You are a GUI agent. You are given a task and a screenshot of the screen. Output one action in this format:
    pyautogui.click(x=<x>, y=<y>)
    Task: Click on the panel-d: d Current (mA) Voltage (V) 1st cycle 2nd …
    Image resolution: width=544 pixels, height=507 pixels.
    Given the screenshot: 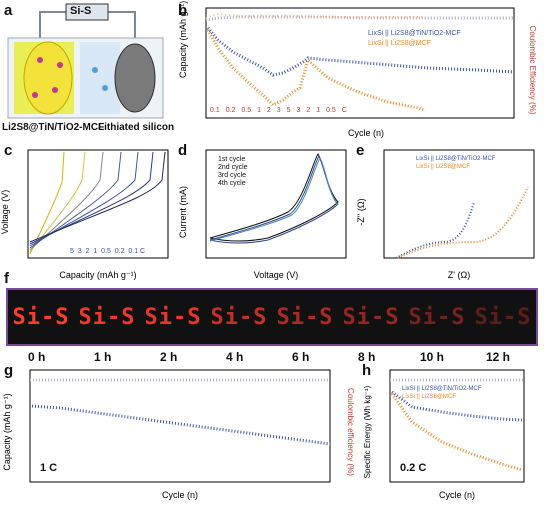 What is the action you would take?
    pyautogui.click(x=265, y=212)
    